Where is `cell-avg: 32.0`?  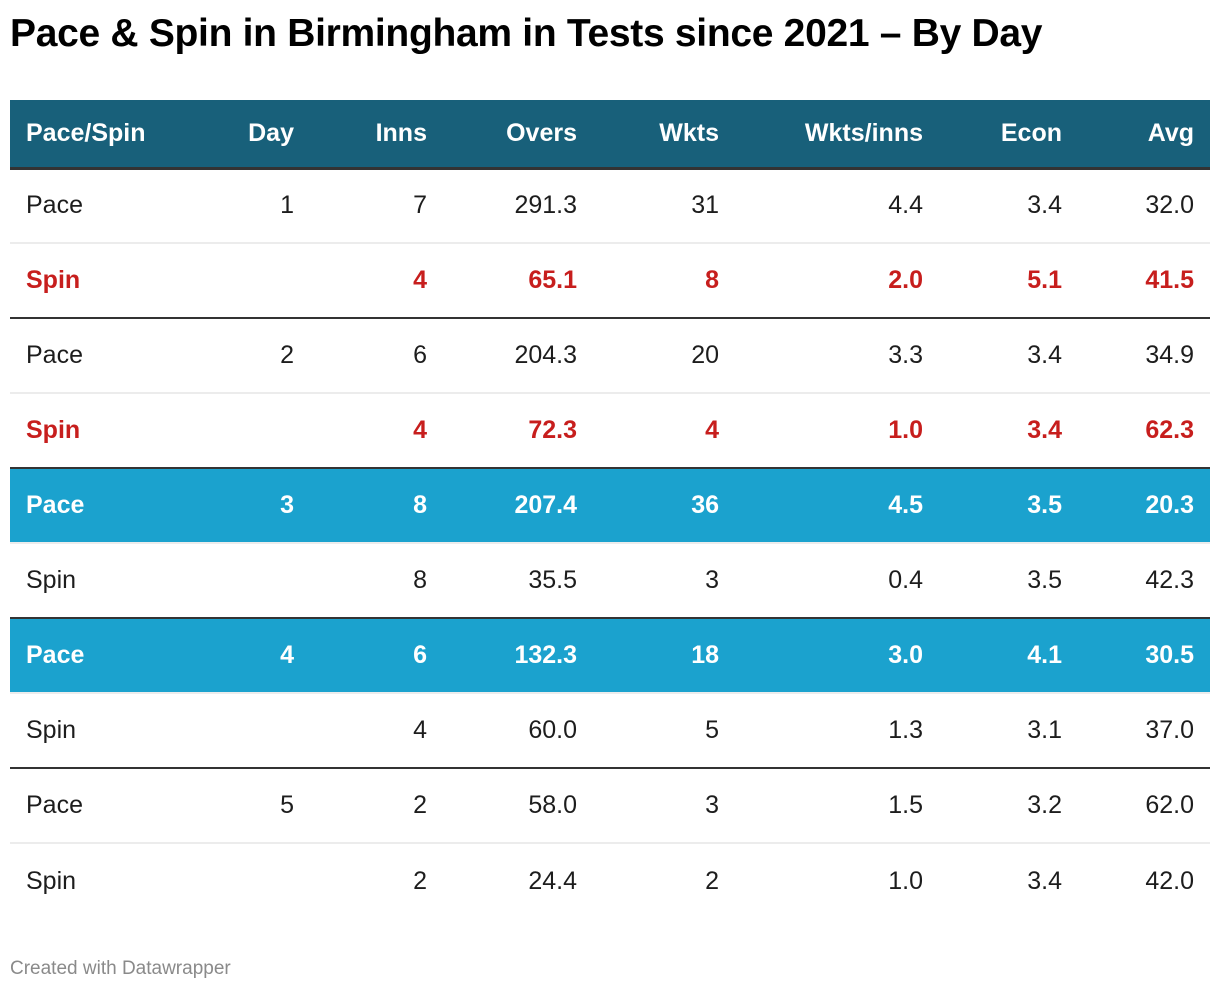 cell-avg: 32.0 is located at coordinates (1144, 206).